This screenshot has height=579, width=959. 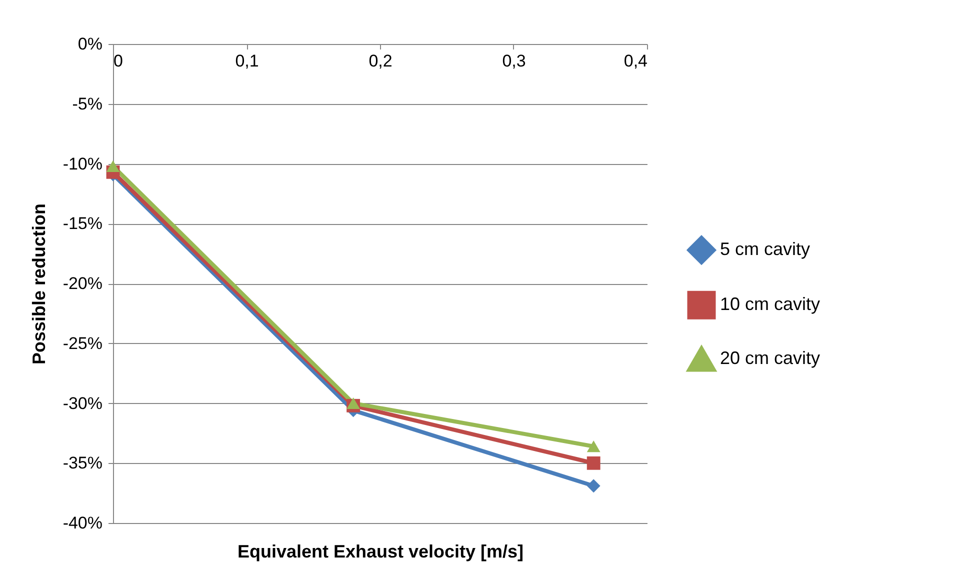 What do you see at coordinates (770, 304) in the screenshot?
I see `legend-label: 10 cm cavity` at bounding box center [770, 304].